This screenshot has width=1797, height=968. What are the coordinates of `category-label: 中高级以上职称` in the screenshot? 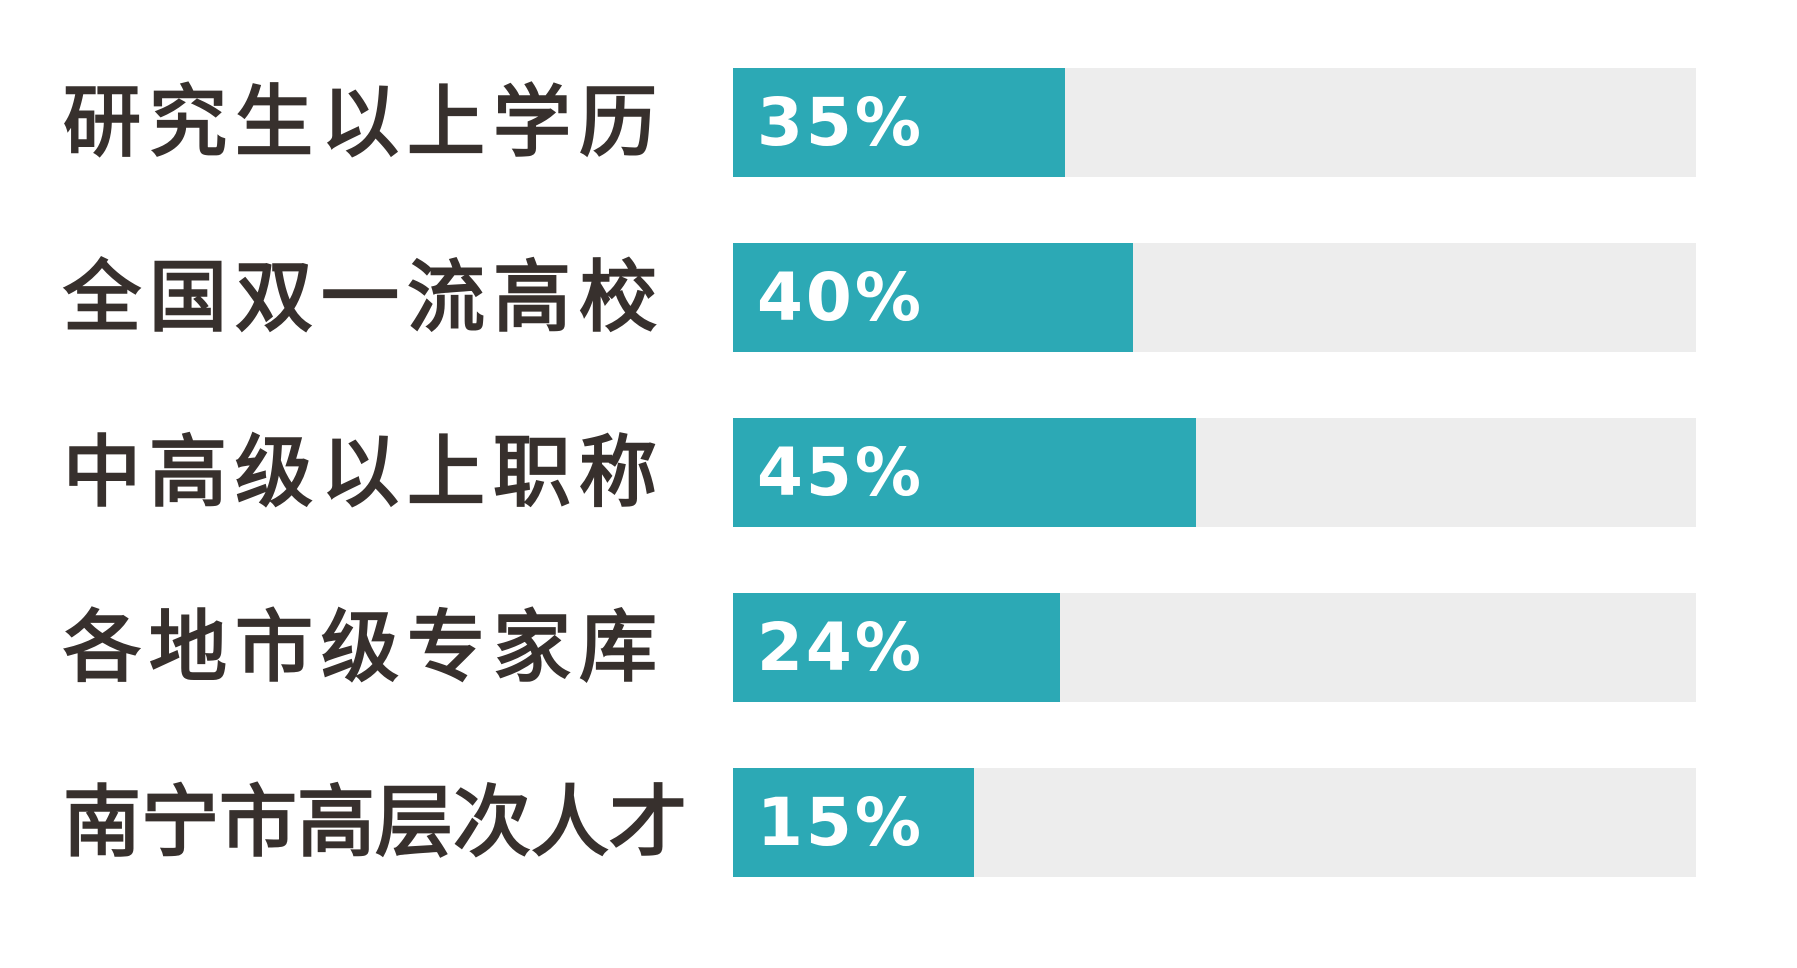 It's located at (364, 472).